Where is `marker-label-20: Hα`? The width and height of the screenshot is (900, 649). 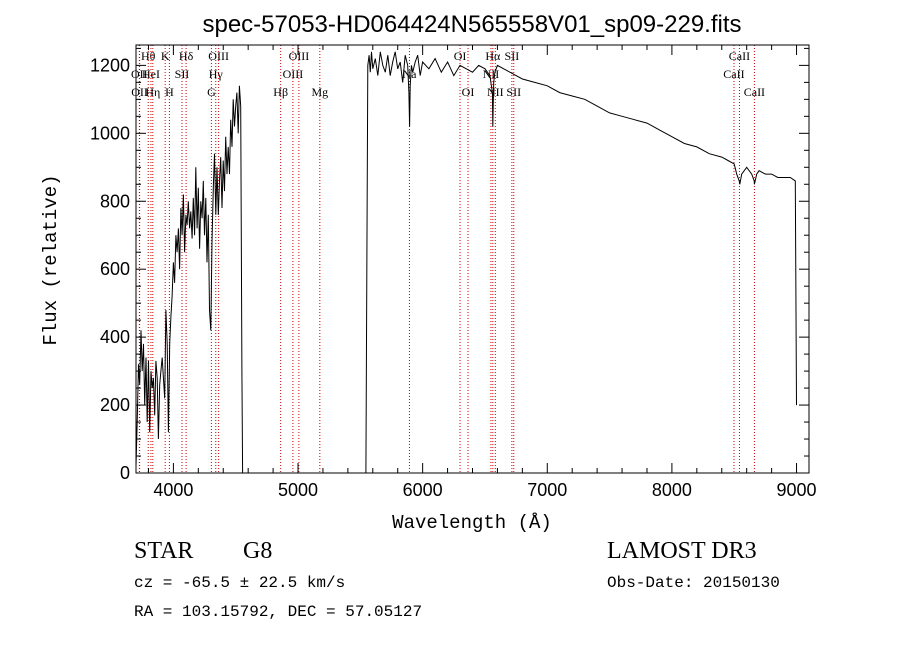
marker-label-20: Hα is located at coordinates (493, 56).